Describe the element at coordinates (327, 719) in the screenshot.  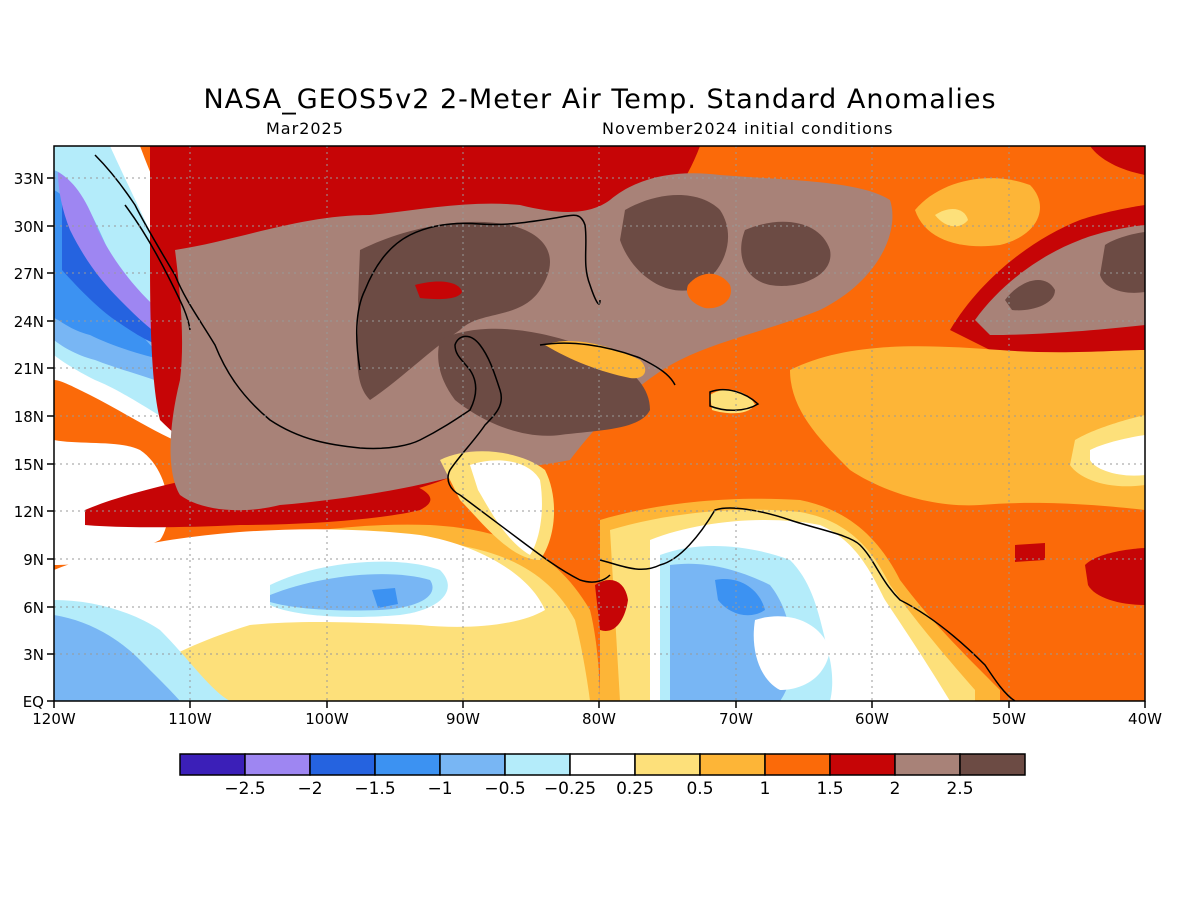
I see `x-tick-label: 100W` at that location.